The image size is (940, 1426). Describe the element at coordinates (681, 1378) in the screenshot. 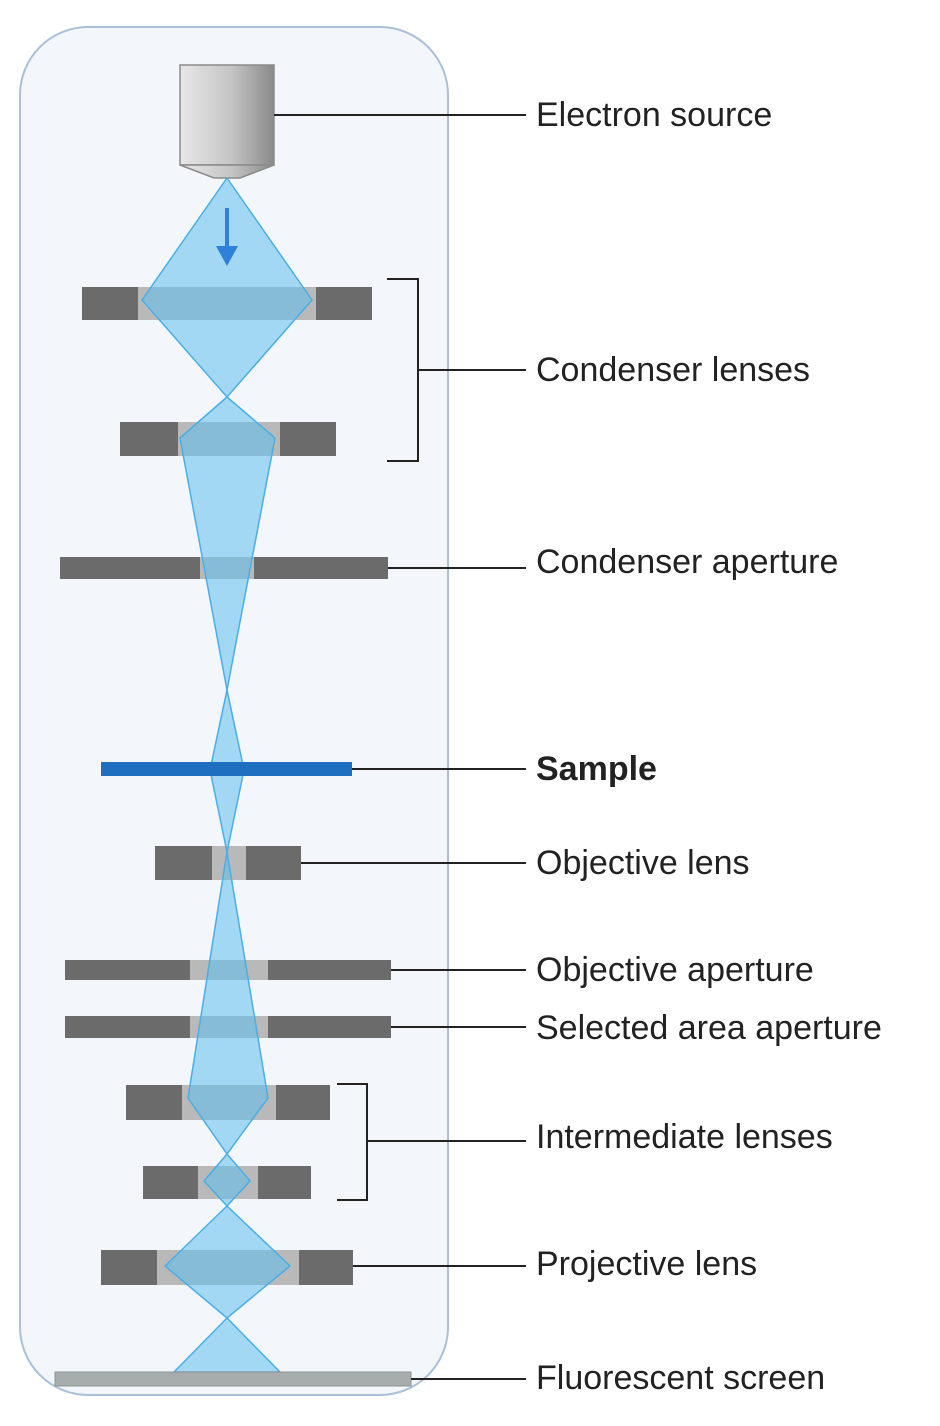

I see `label-fluorescent-screen: Fluorescent screen` at that location.